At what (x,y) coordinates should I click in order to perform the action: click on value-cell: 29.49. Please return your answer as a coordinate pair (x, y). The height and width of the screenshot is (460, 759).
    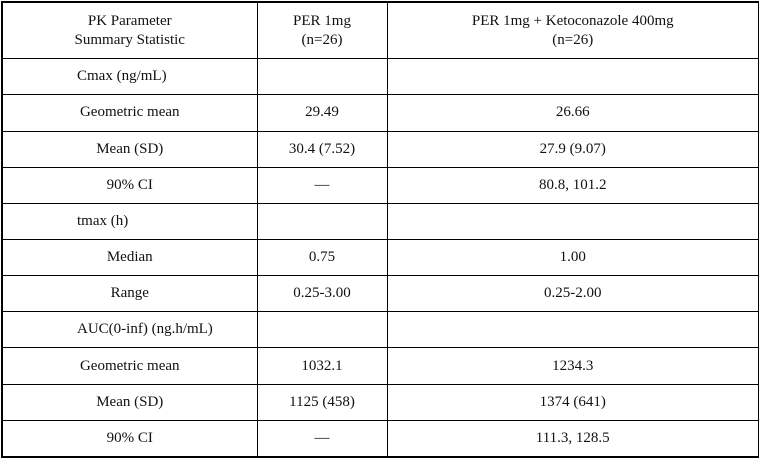
    Looking at the image, I should click on (322, 113).